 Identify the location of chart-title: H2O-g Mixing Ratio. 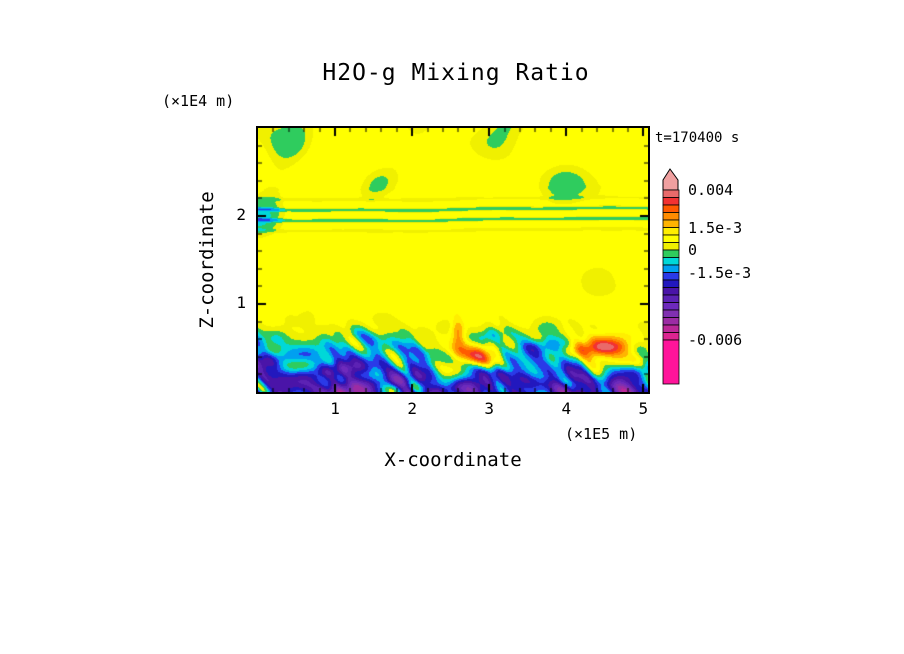
(456, 73).